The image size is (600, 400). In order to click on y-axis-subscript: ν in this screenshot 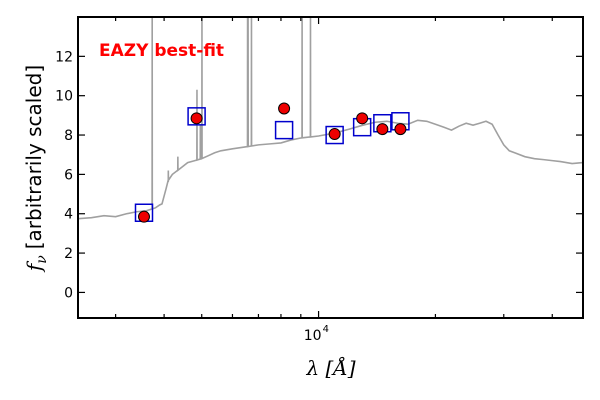, I will do `click(42, 259)`.